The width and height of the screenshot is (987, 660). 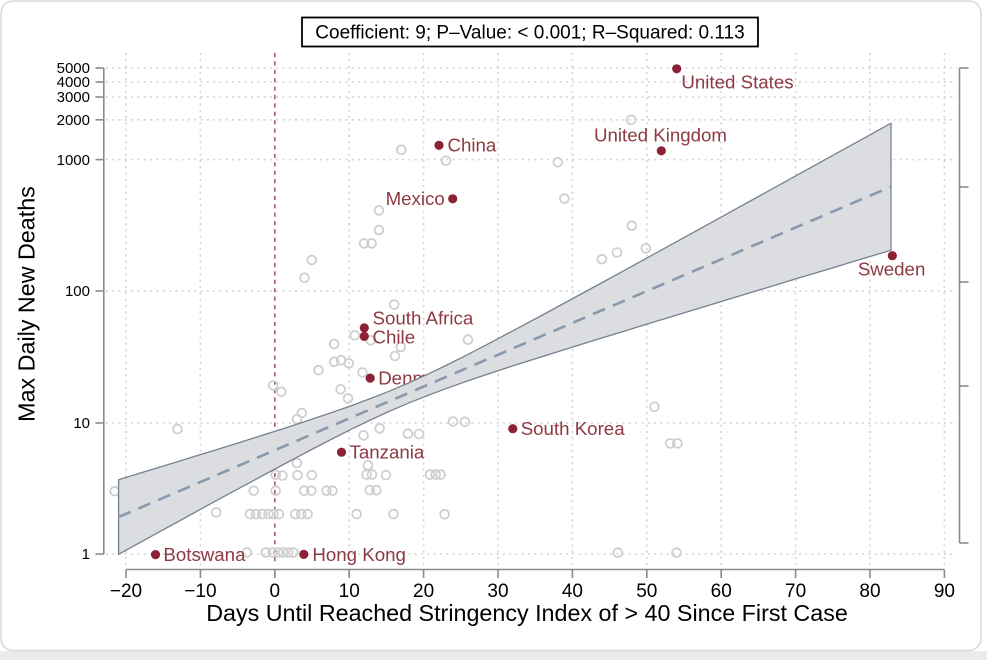 I want to click on svg-text: 5000, so click(x=73, y=68).